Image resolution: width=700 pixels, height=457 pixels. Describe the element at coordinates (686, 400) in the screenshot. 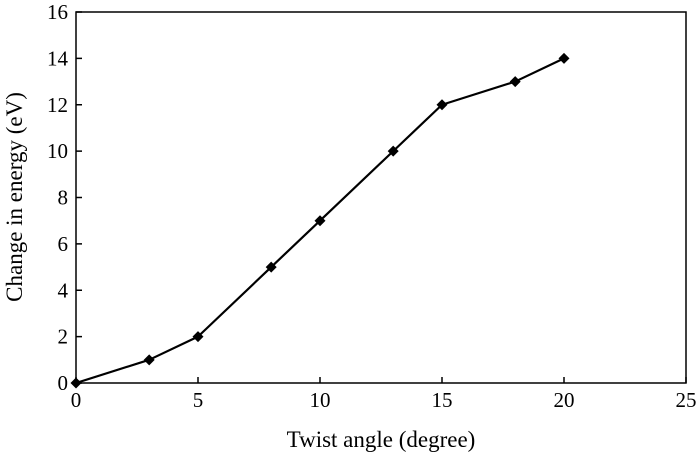

I see `x-tick-label: 25` at that location.